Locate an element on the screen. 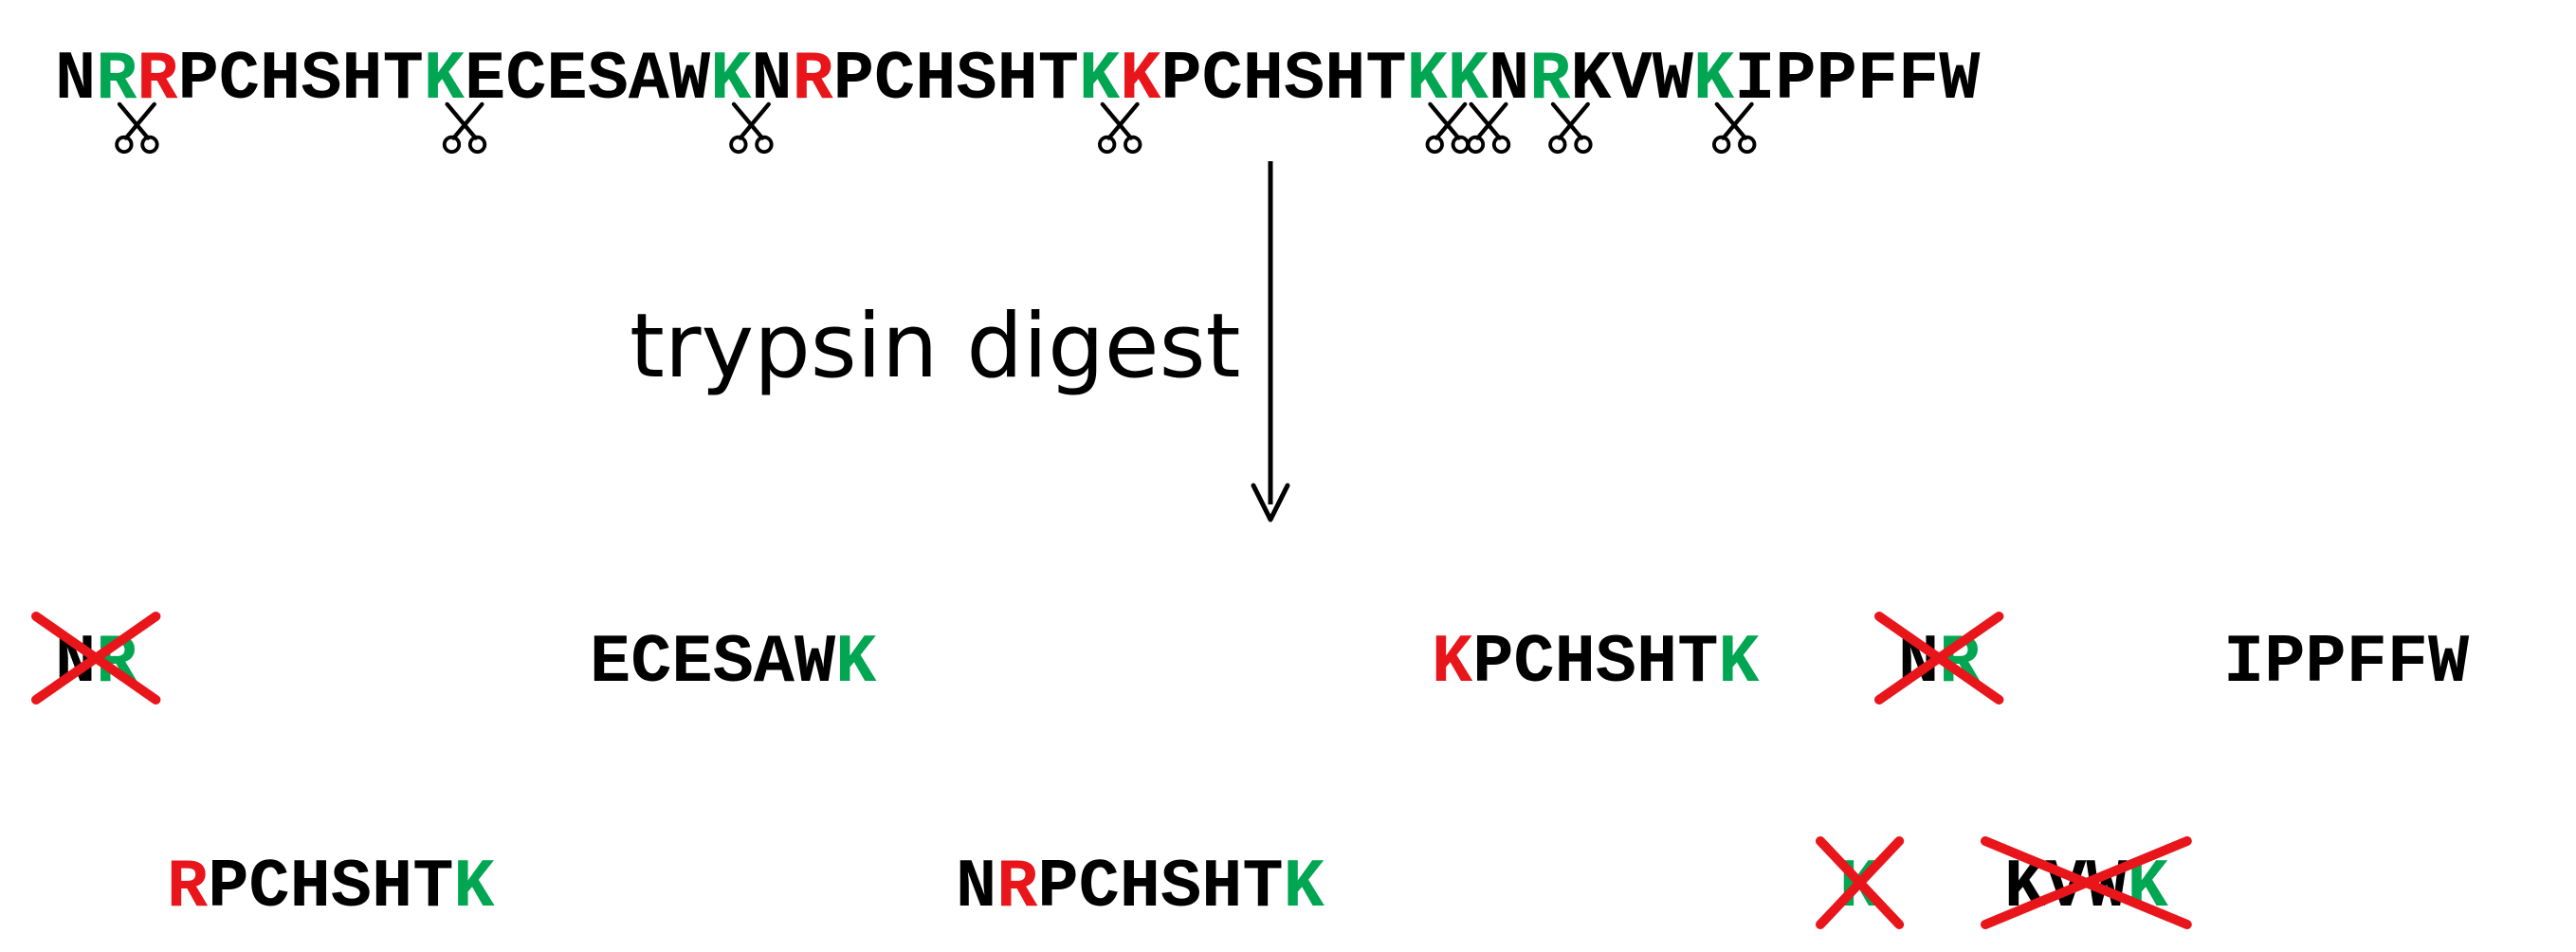 Image resolution: width=2576 pixels, height=952 pixels. peptide-fragment: ECESAWK is located at coordinates (733, 663).